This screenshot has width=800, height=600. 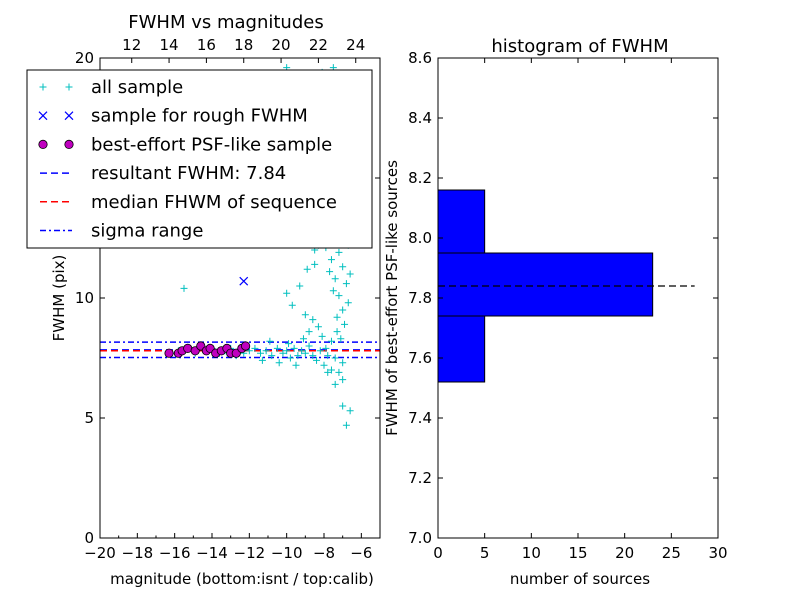 What do you see at coordinates (624, 553) in the screenshot?
I see `hist-x-tick-label-4: 20` at bounding box center [624, 553].